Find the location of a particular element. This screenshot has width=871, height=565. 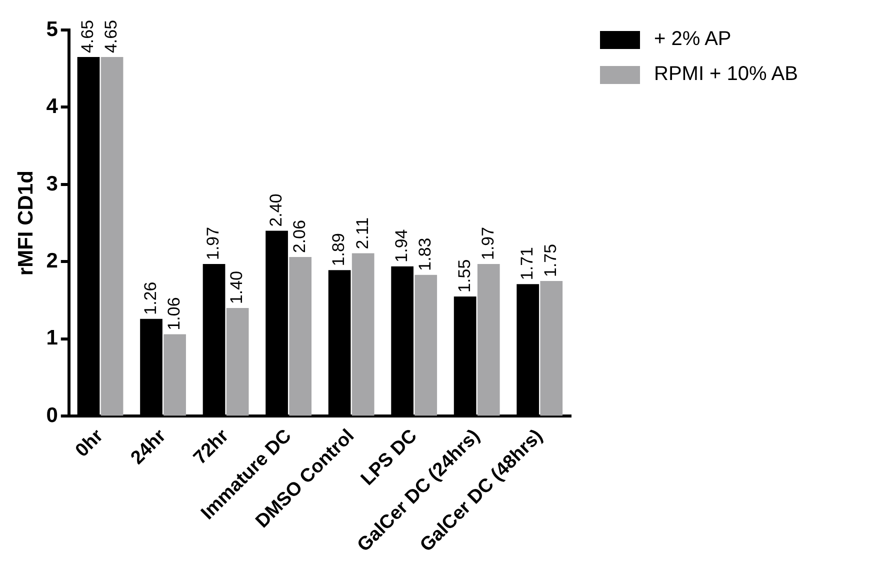

y-axis-title: rMFI CD1d is located at coordinates (26, 223).